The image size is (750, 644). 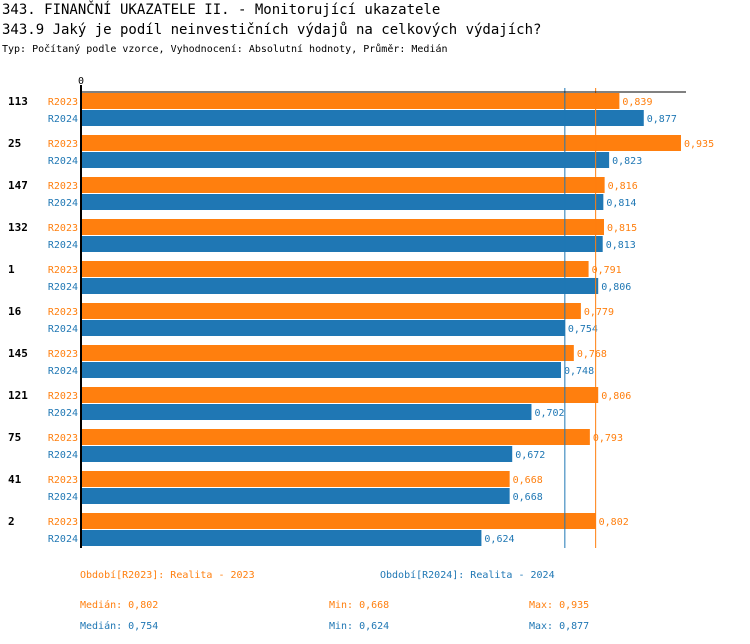 What do you see at coordinates (18, 353) in the screenshot?
I see `category-label: 145` at bounding box center [18, 353].